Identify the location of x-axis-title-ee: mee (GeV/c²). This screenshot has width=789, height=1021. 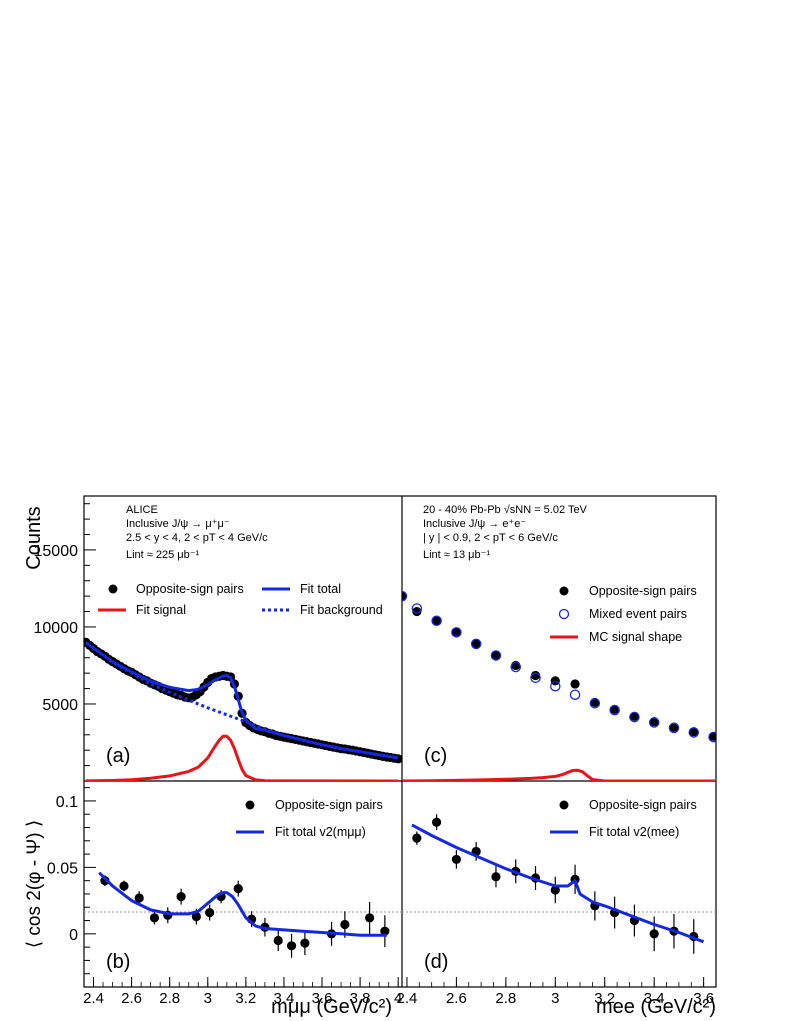
(656, 1007).